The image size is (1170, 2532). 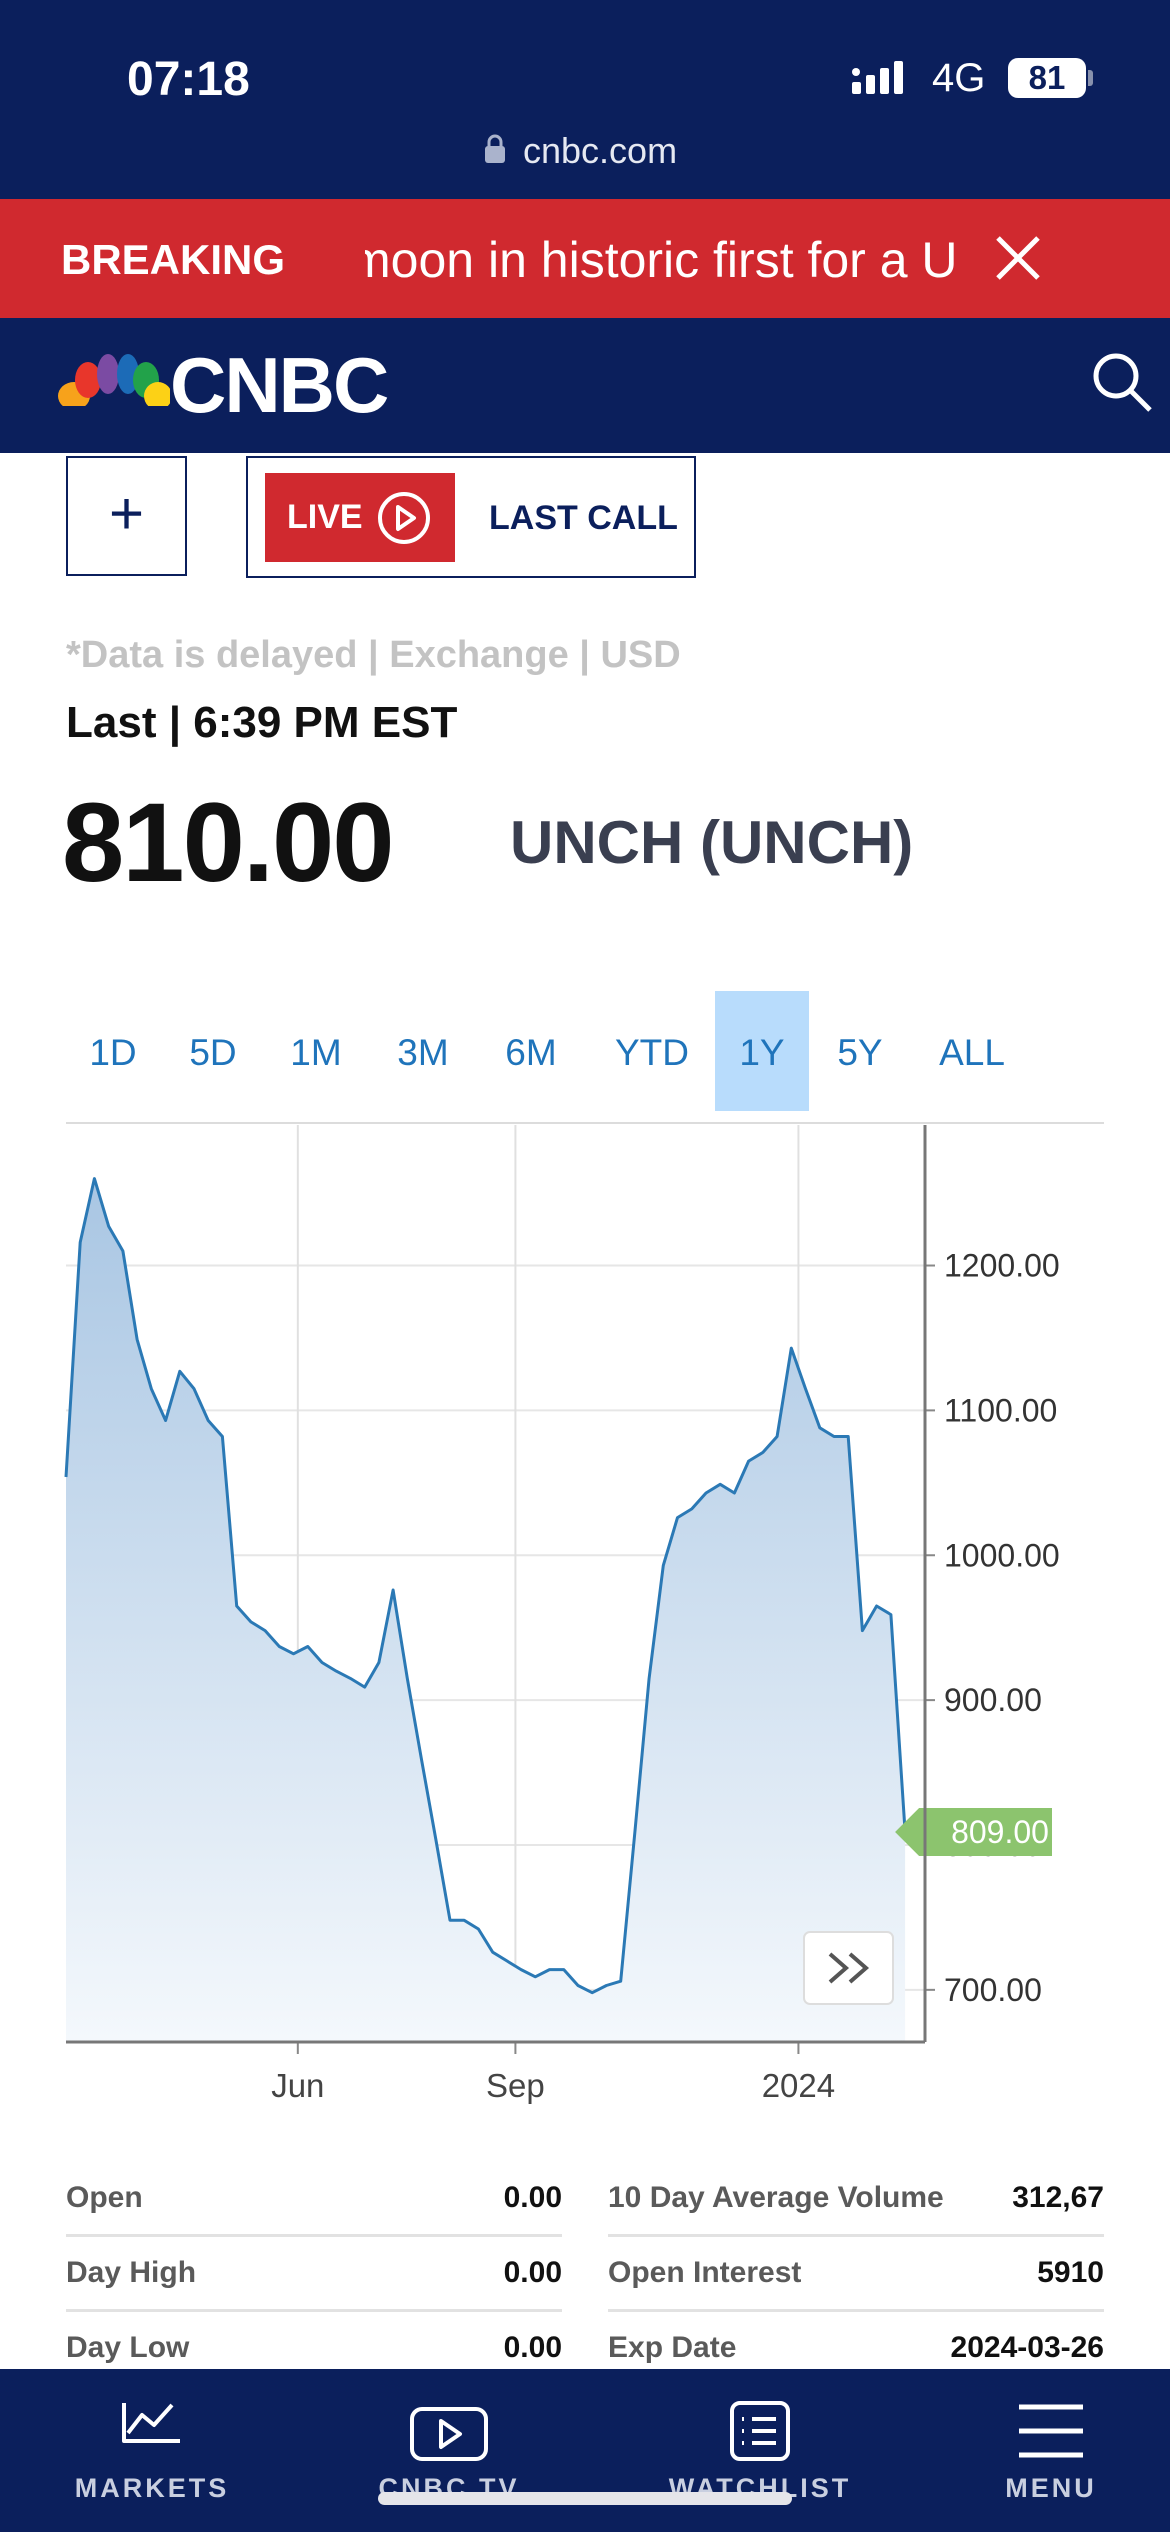 I want to click on markets-icon-line, so click(x=150, y=2419).